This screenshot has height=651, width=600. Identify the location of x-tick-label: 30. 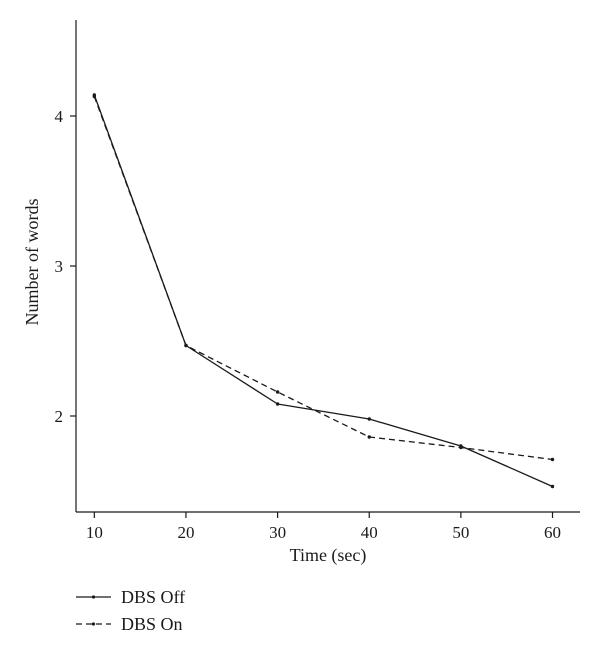
(277, 532).